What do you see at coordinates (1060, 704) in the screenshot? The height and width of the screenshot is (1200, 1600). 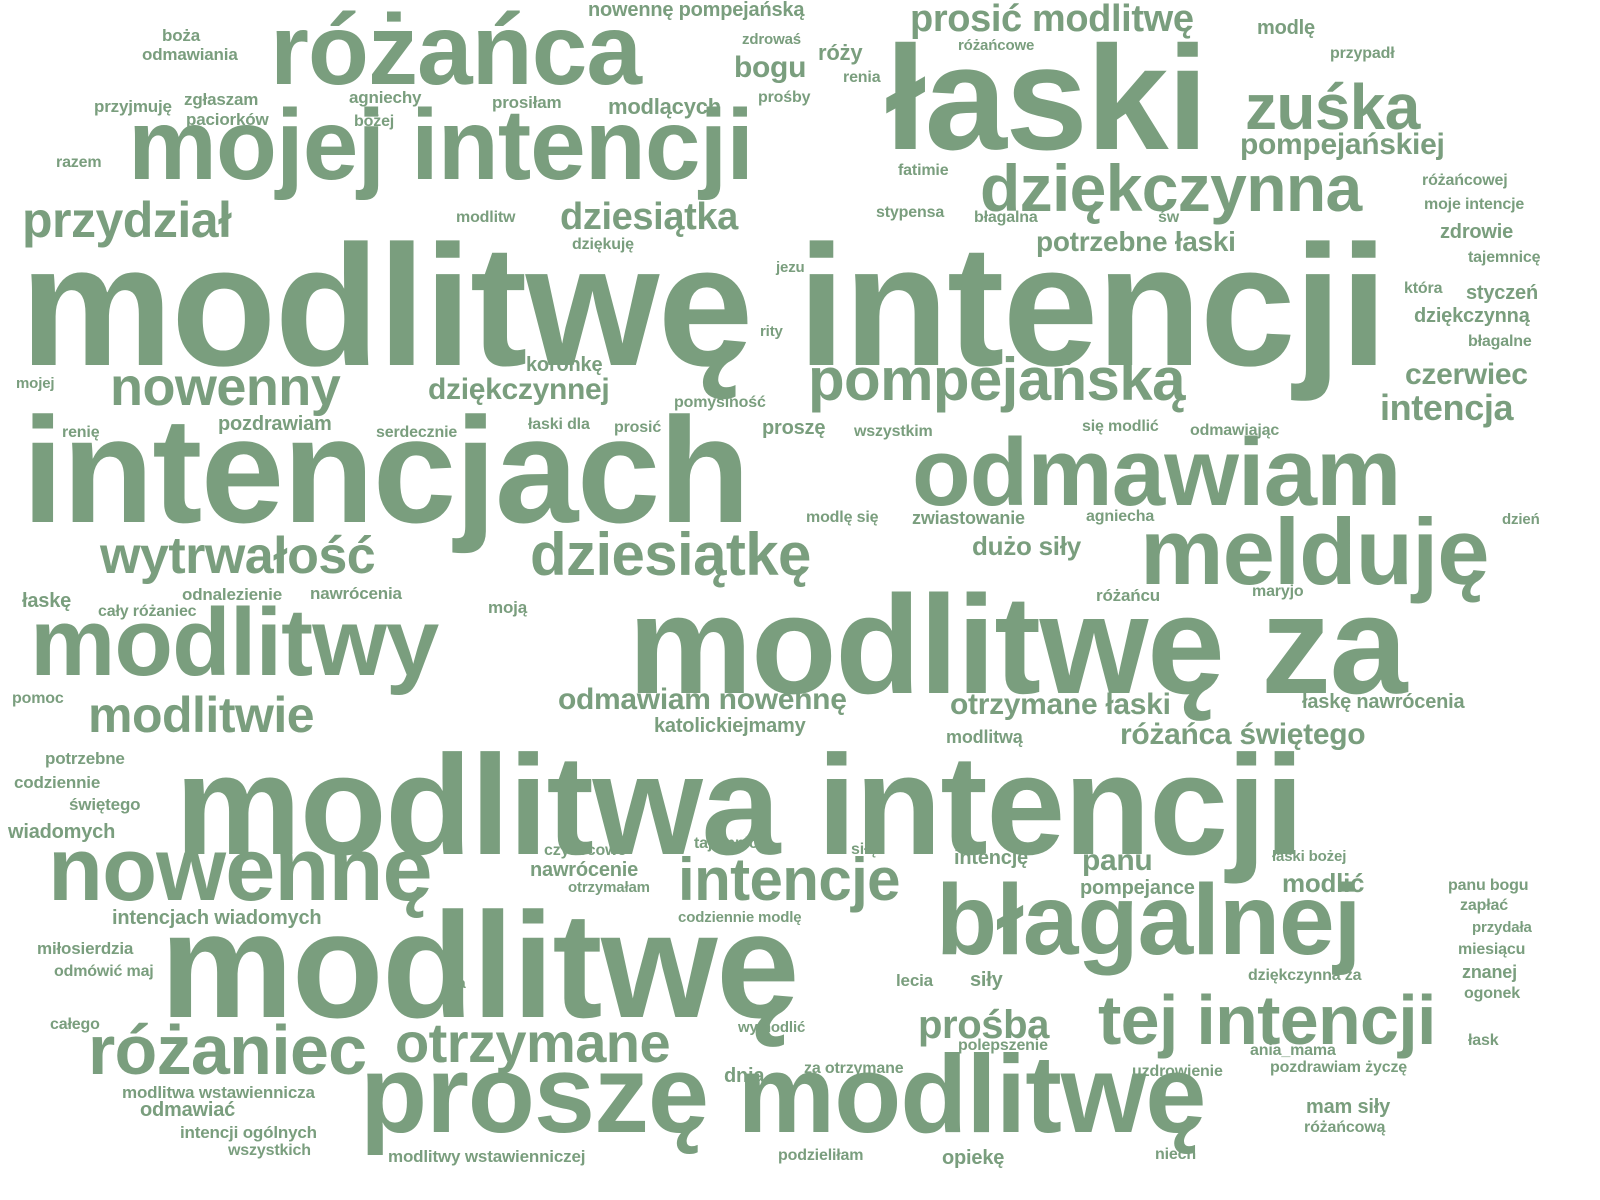 I see `word-otrzymane-laski: otrzymane łaski` at bounding box center [1060, 704].